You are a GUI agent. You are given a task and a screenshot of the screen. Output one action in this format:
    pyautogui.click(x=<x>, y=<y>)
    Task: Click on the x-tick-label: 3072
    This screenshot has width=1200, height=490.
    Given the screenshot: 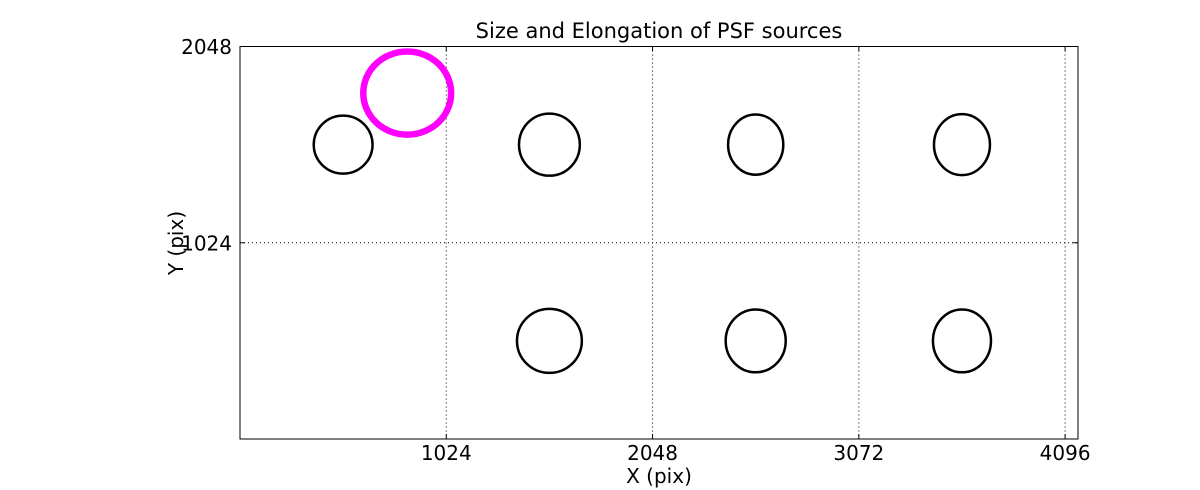 What is the action you would take?
    pyautogui.click(x=858, y=453)
    